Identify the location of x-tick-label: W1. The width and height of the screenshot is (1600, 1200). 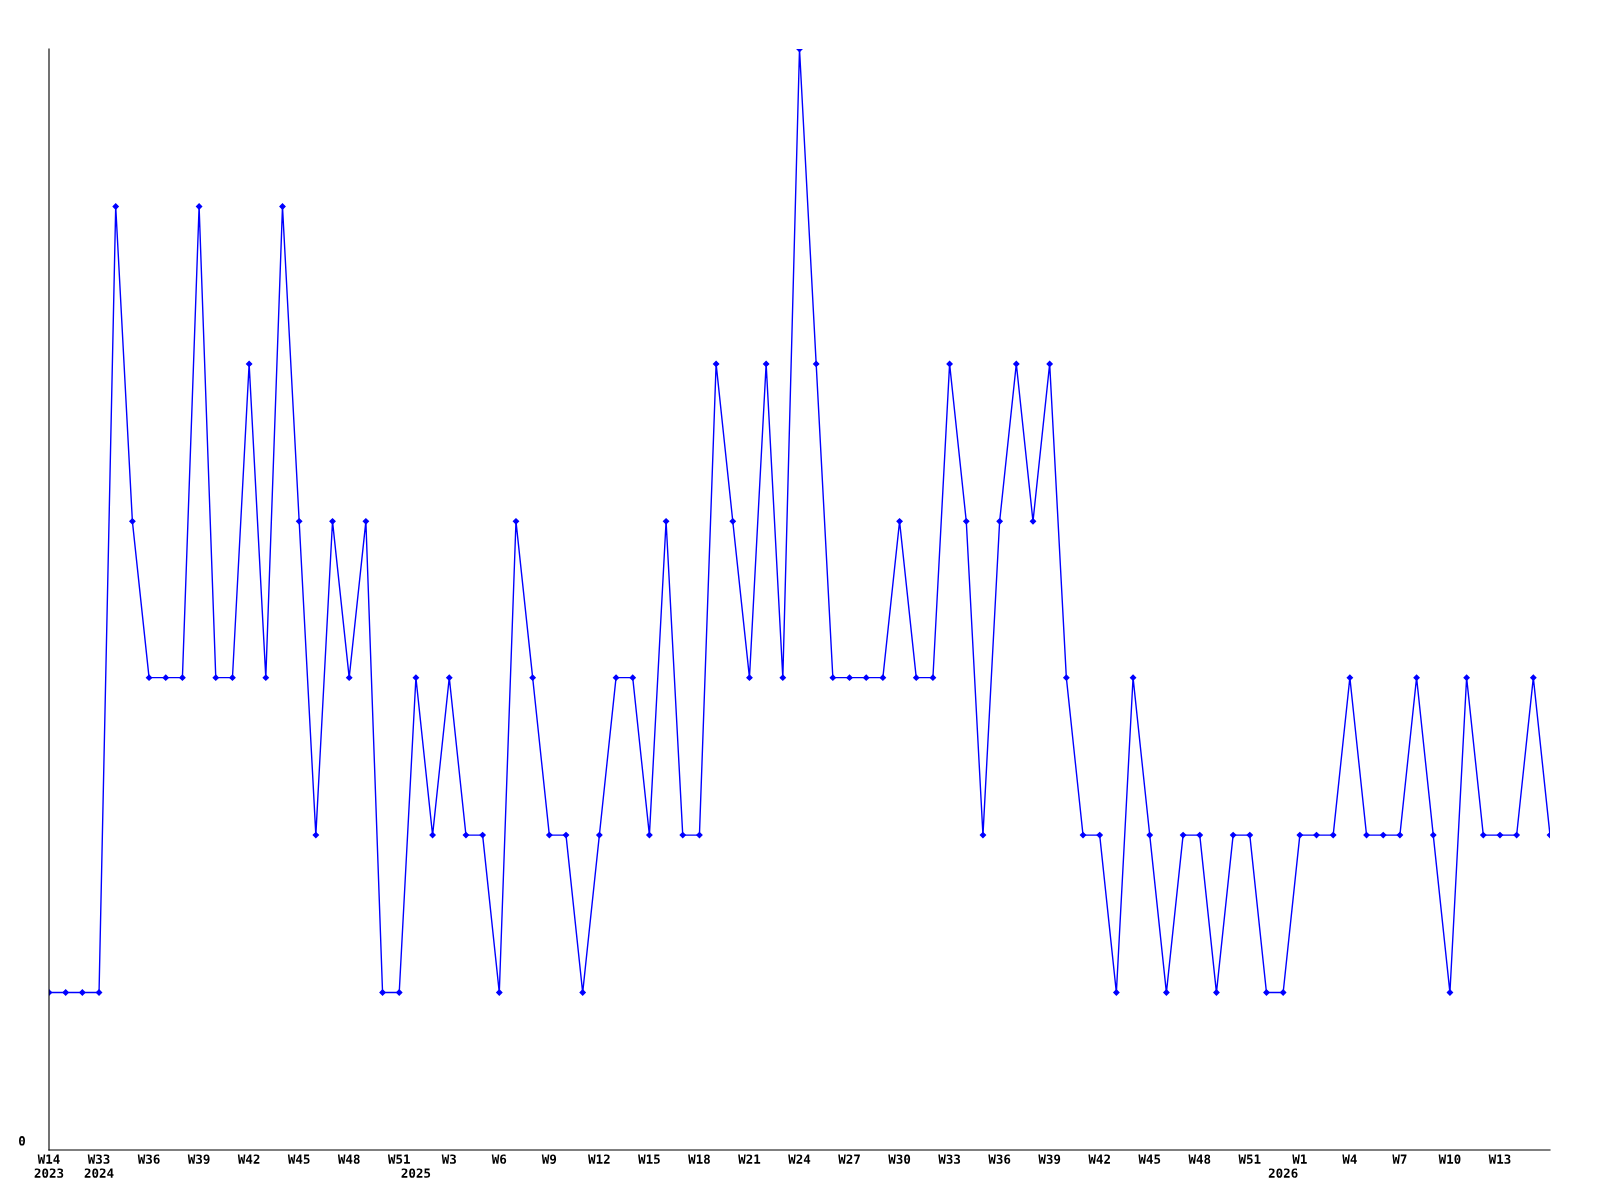
(1299, 1159).